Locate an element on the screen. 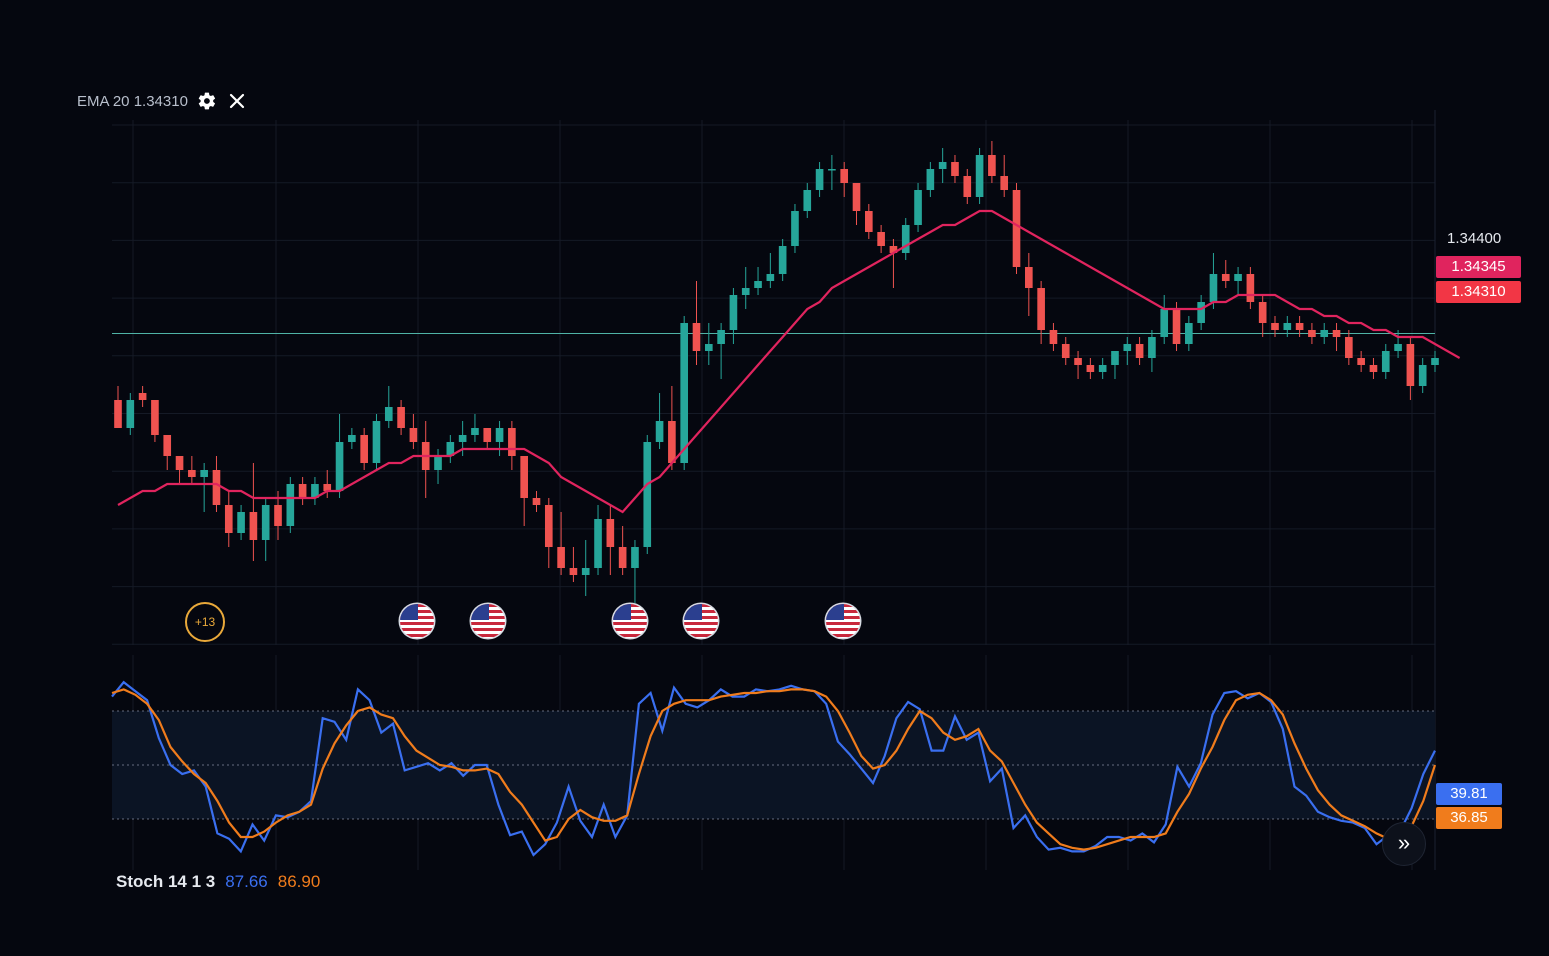  stoch-d-line is located at coordinates (774, 769).